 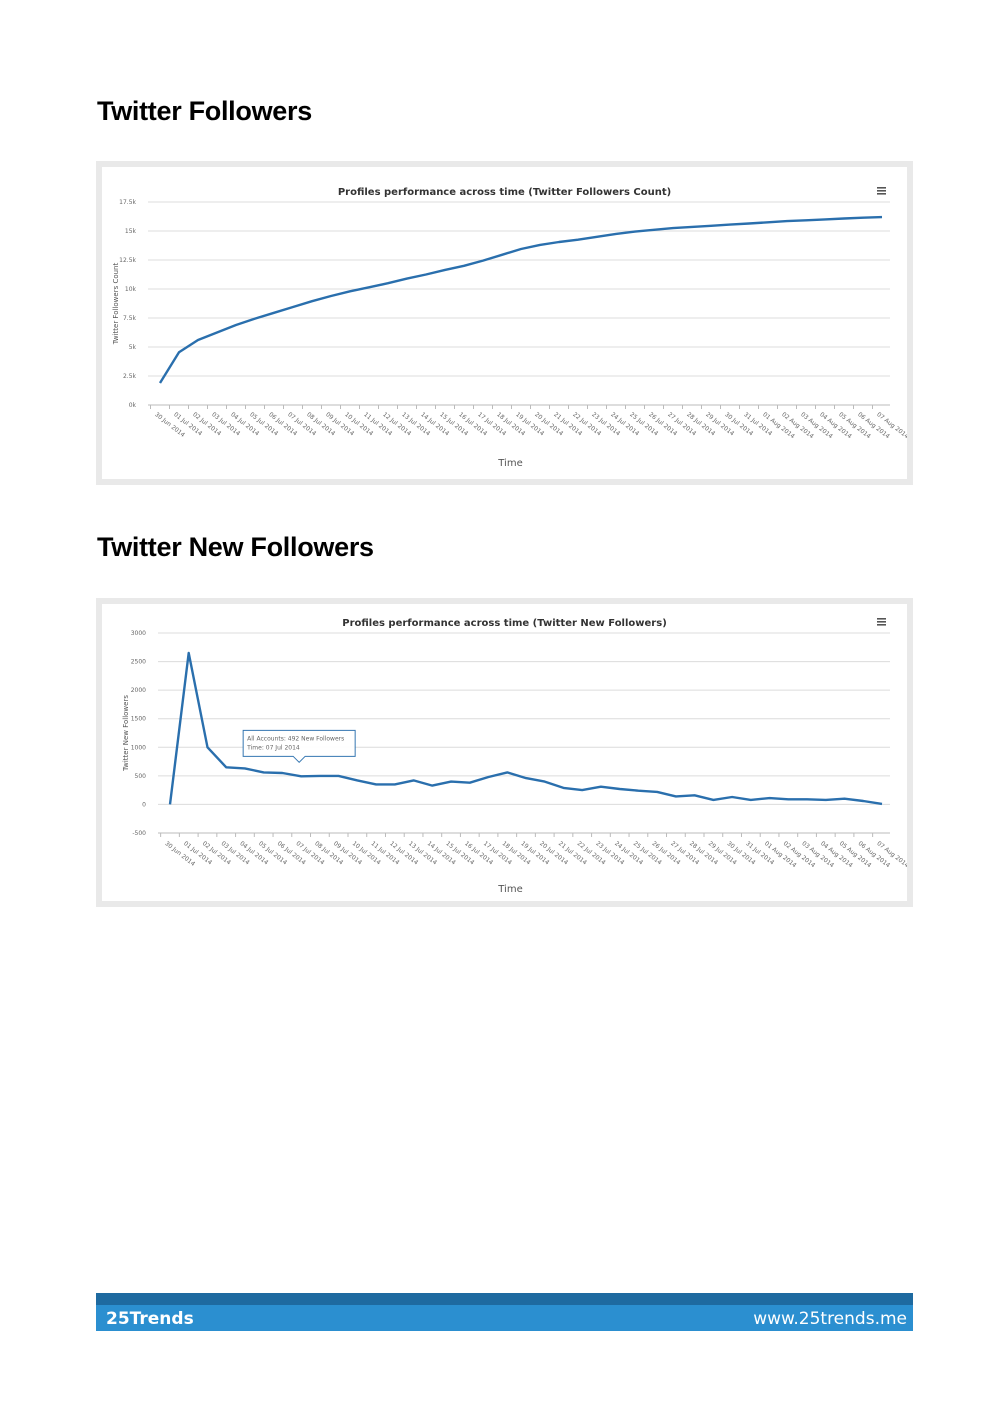 I want to click on y-tick-label: 12.5k, so click(x=127, y=260).